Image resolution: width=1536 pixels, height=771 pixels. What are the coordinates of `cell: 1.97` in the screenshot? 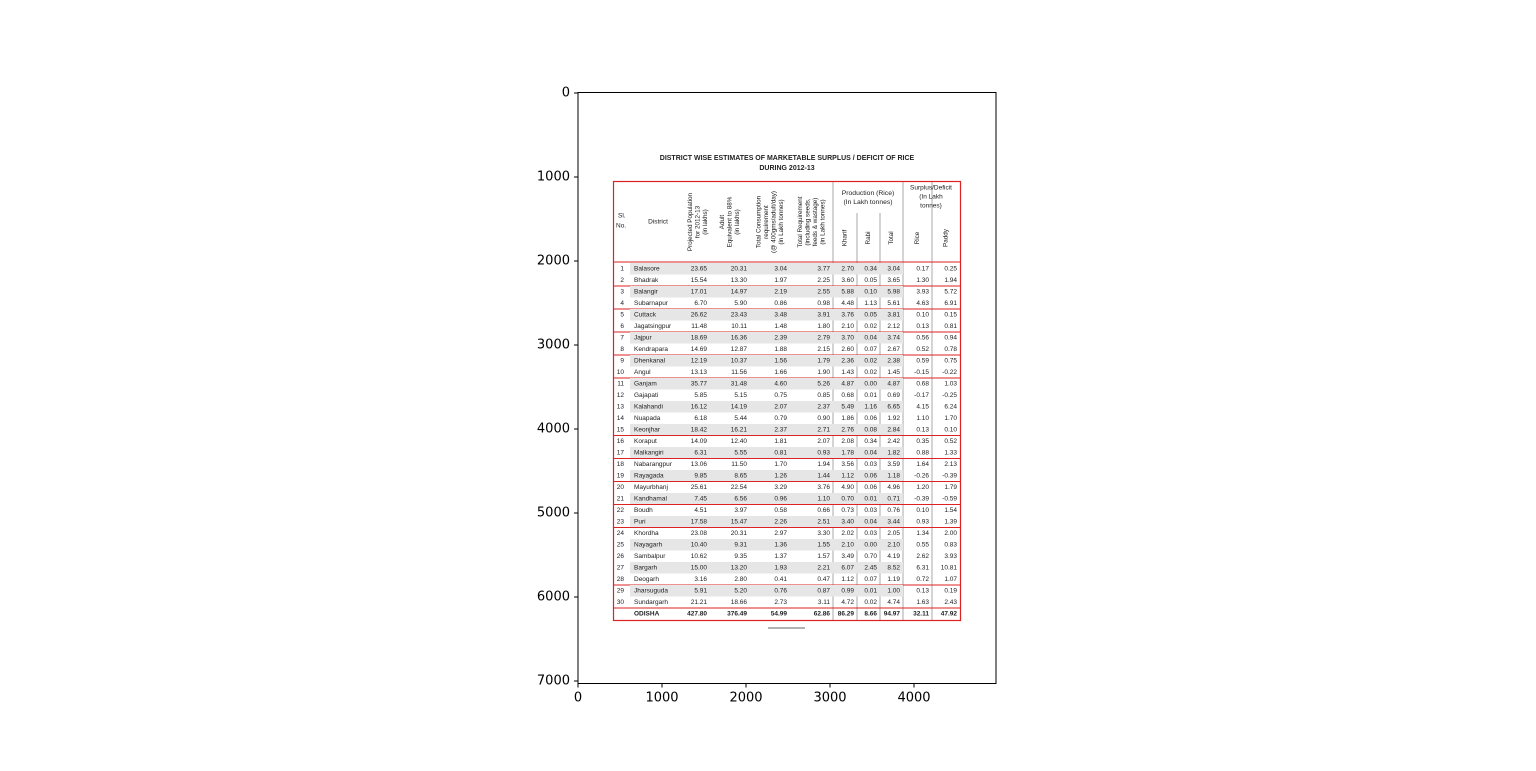 It's located at (780, 280).